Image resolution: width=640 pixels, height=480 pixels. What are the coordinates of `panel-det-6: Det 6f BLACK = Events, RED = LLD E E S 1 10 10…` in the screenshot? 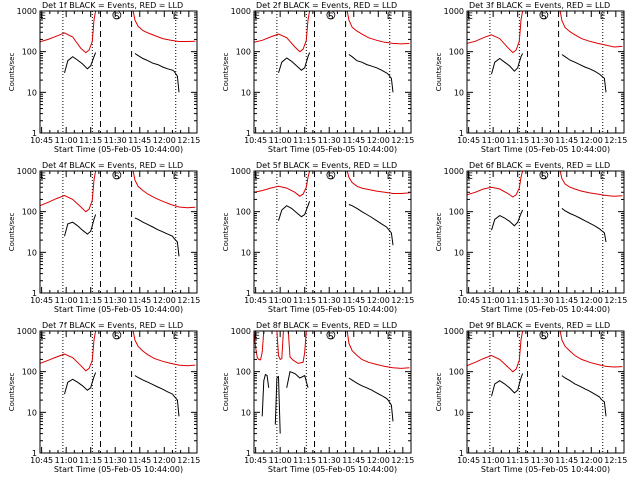 It's located at (531, 237).